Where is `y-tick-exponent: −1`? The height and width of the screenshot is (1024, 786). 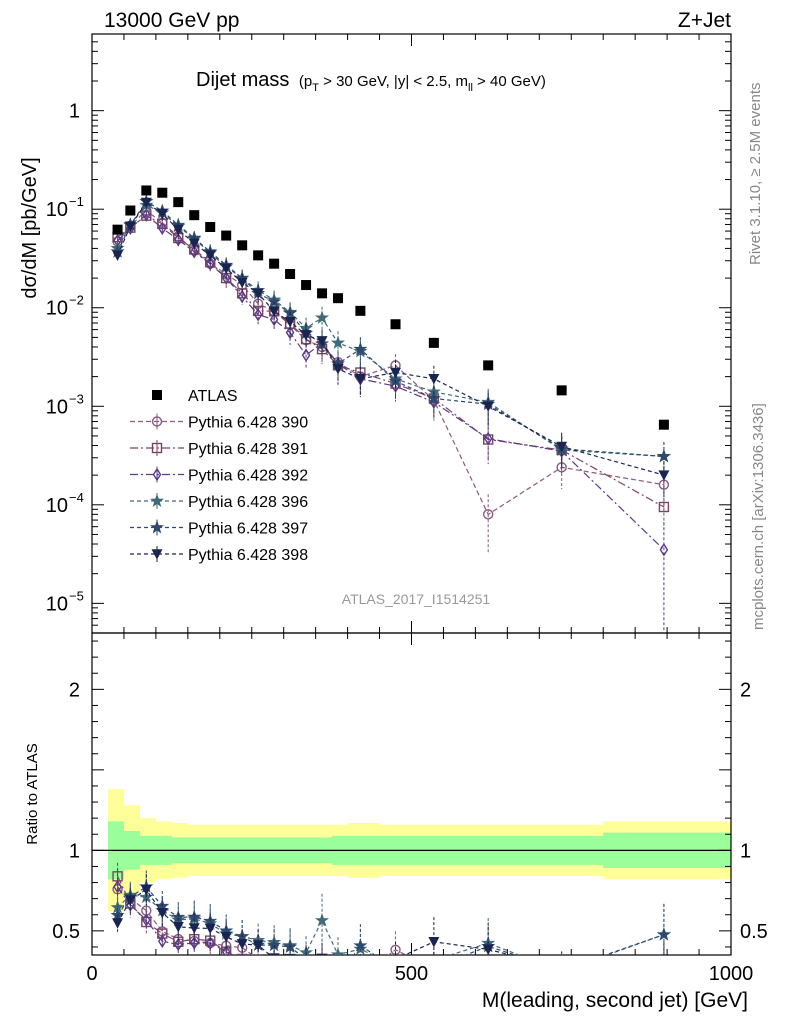
y-tick-exponent: −1 is located at coordinates (76, 201).